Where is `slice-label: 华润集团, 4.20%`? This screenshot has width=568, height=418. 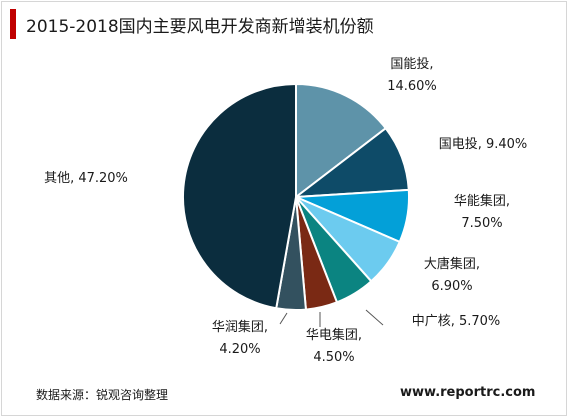 slice-label: 华润集团, 4.20% is located at coordinates (240, 338).